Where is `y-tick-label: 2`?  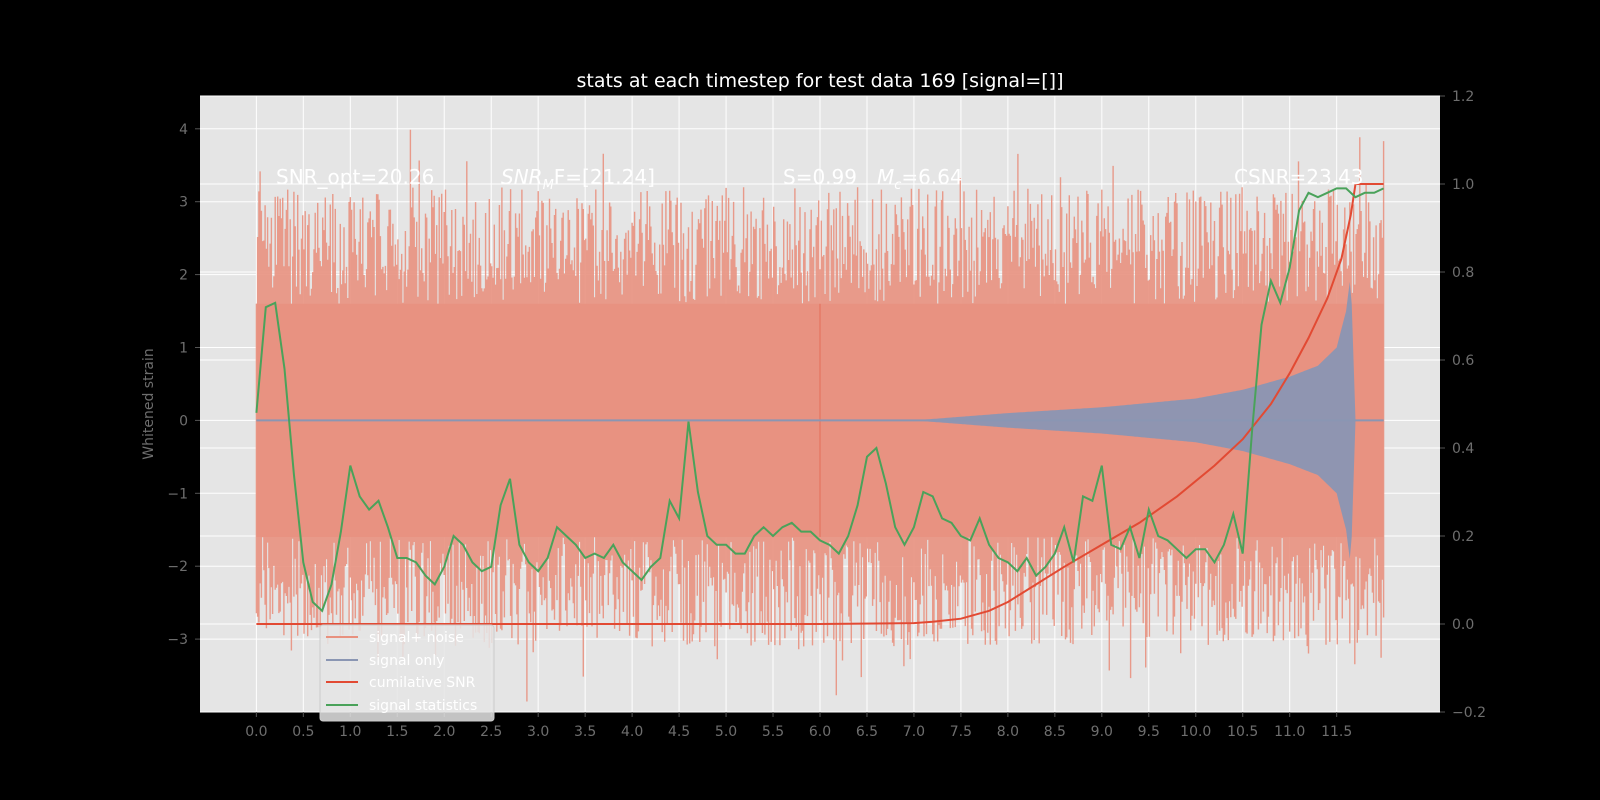
y-tick-label: 2 is located at coordinates (183, 276).